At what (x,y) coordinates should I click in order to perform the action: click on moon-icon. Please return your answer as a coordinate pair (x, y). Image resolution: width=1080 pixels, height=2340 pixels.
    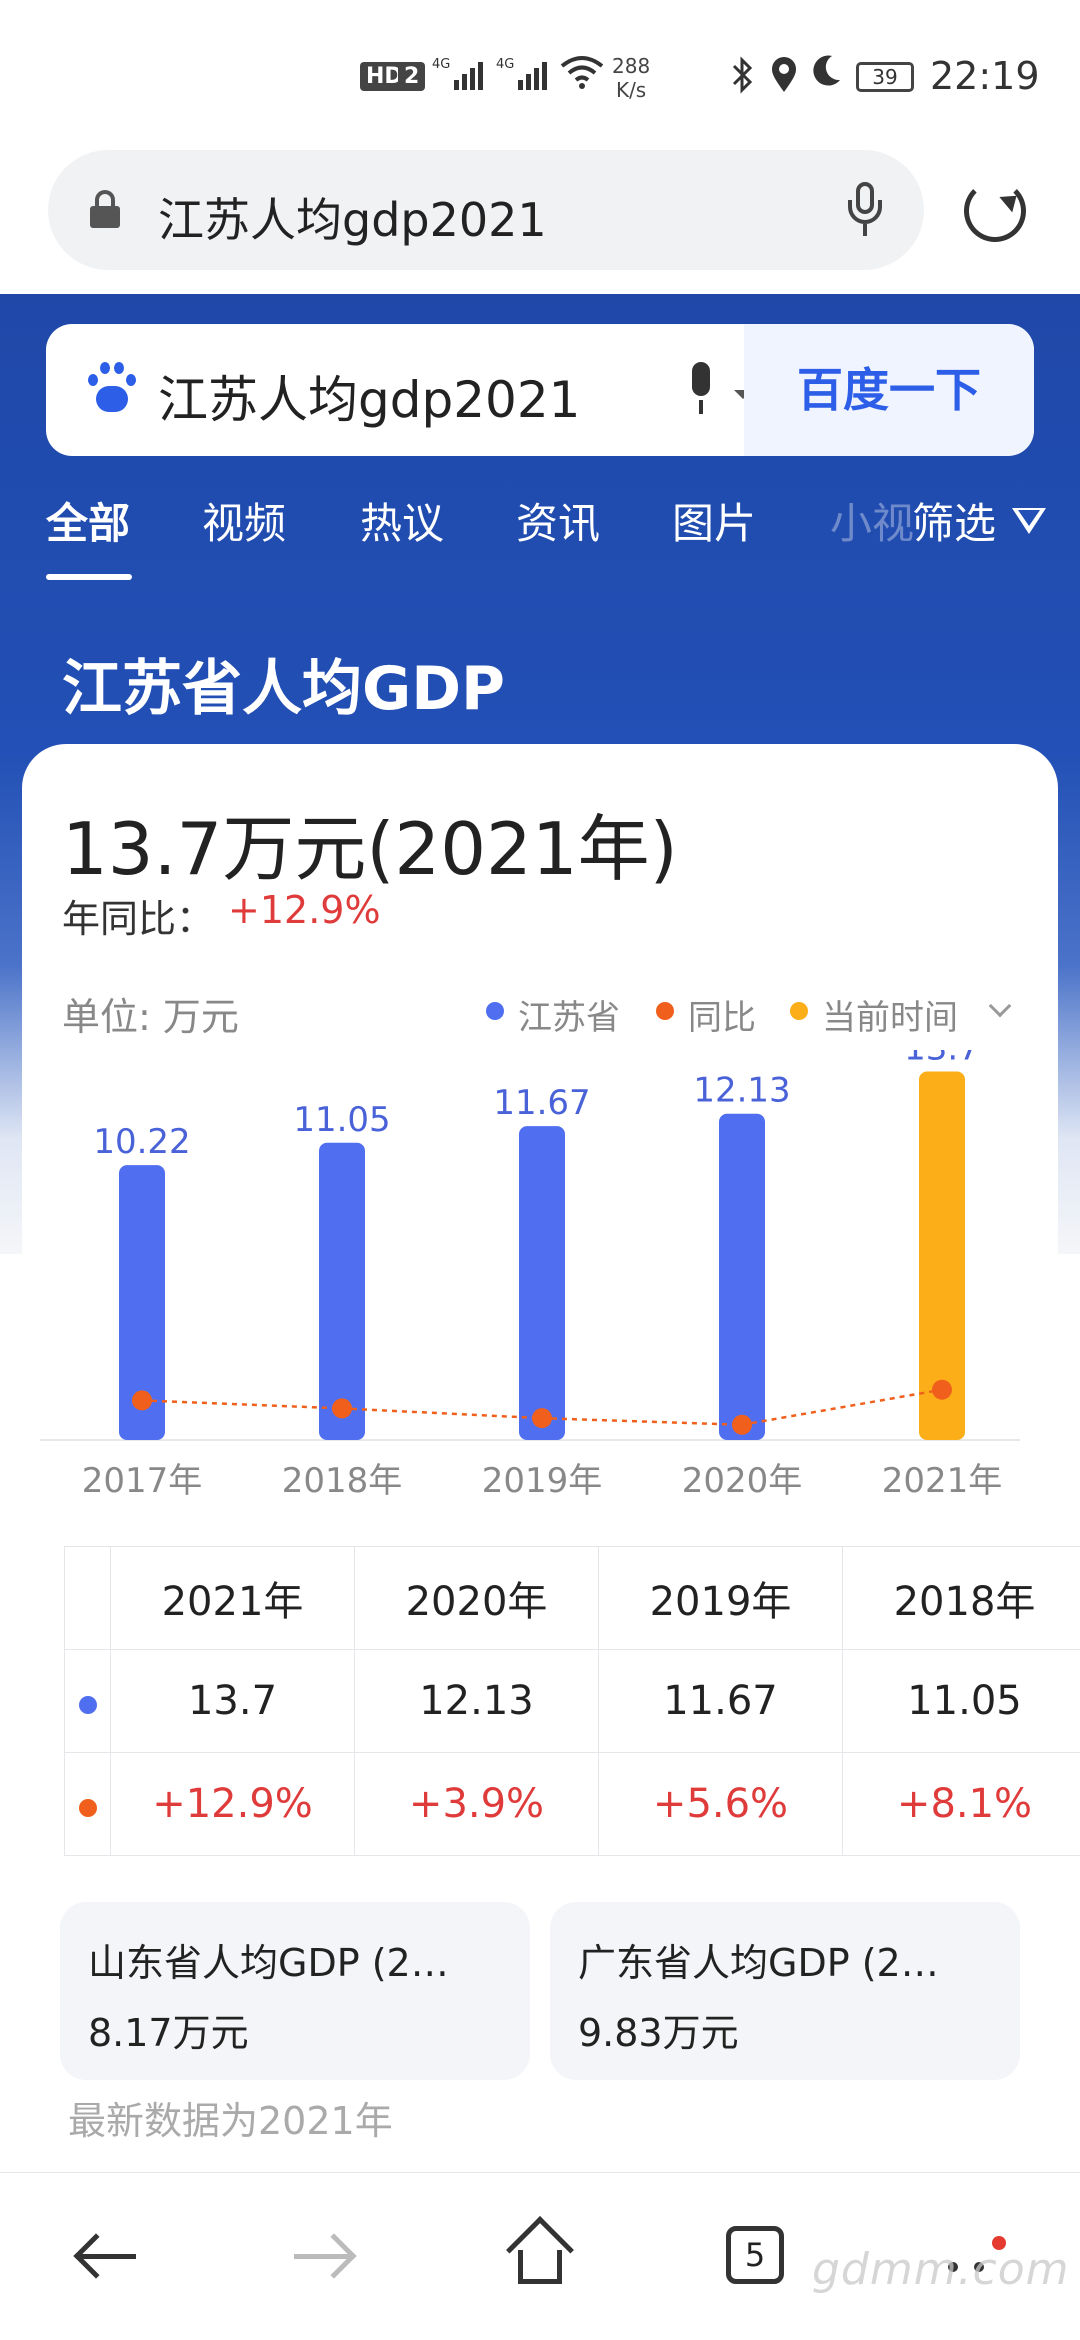
    Looking at the image, I should click on (827, 74).